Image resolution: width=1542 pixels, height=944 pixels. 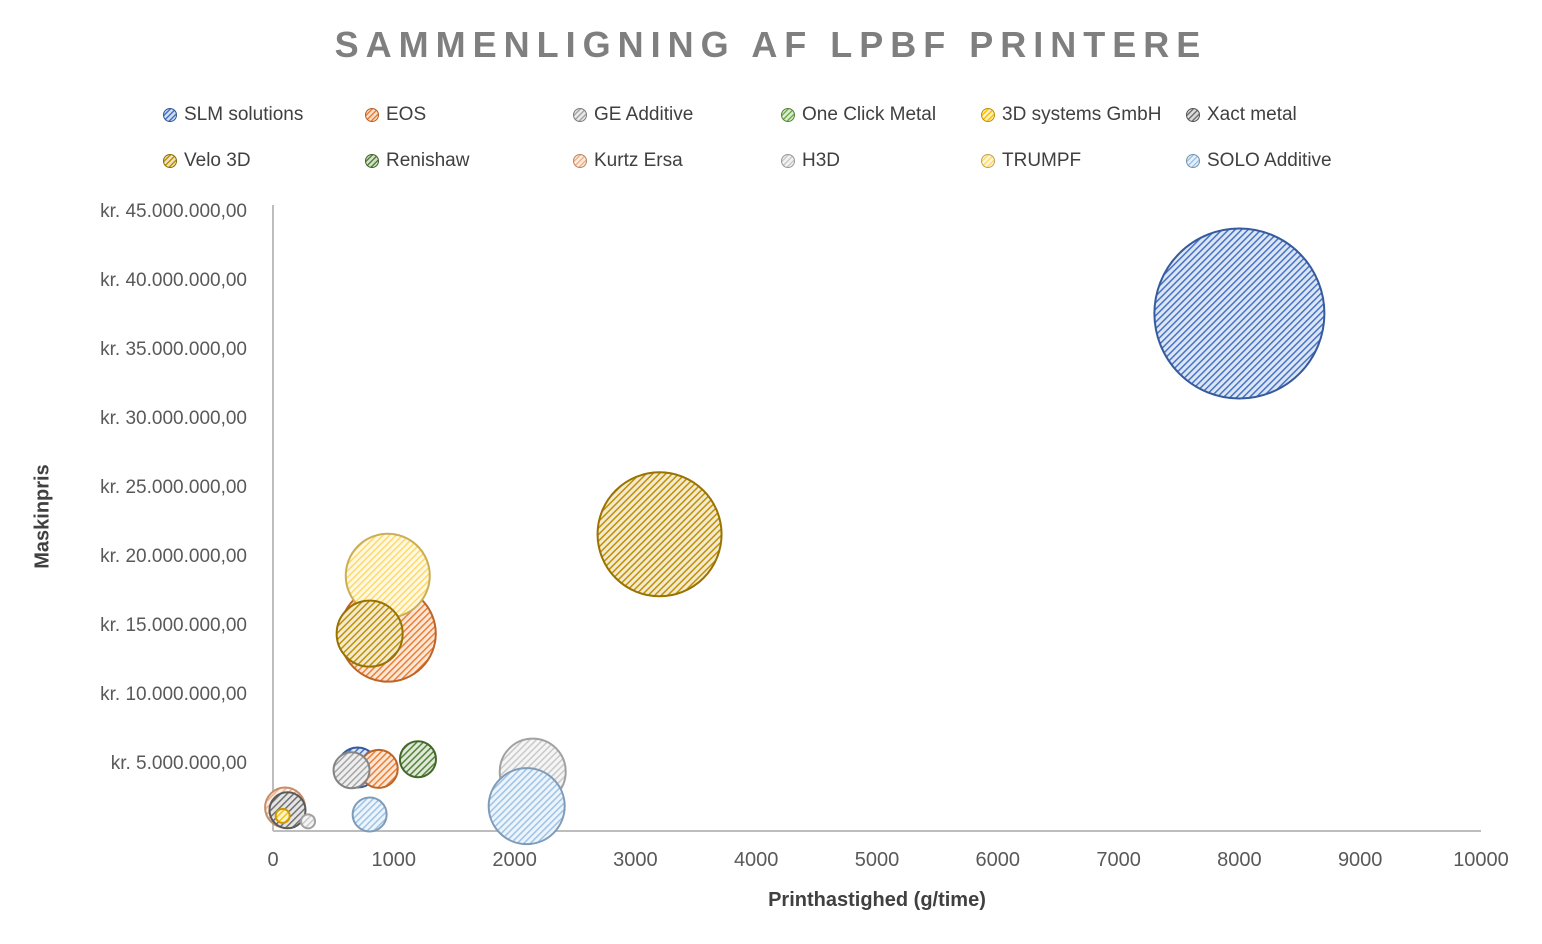 I want to click on x-axis-title: Printhastighed (g/time), so click(x=877, y=900).